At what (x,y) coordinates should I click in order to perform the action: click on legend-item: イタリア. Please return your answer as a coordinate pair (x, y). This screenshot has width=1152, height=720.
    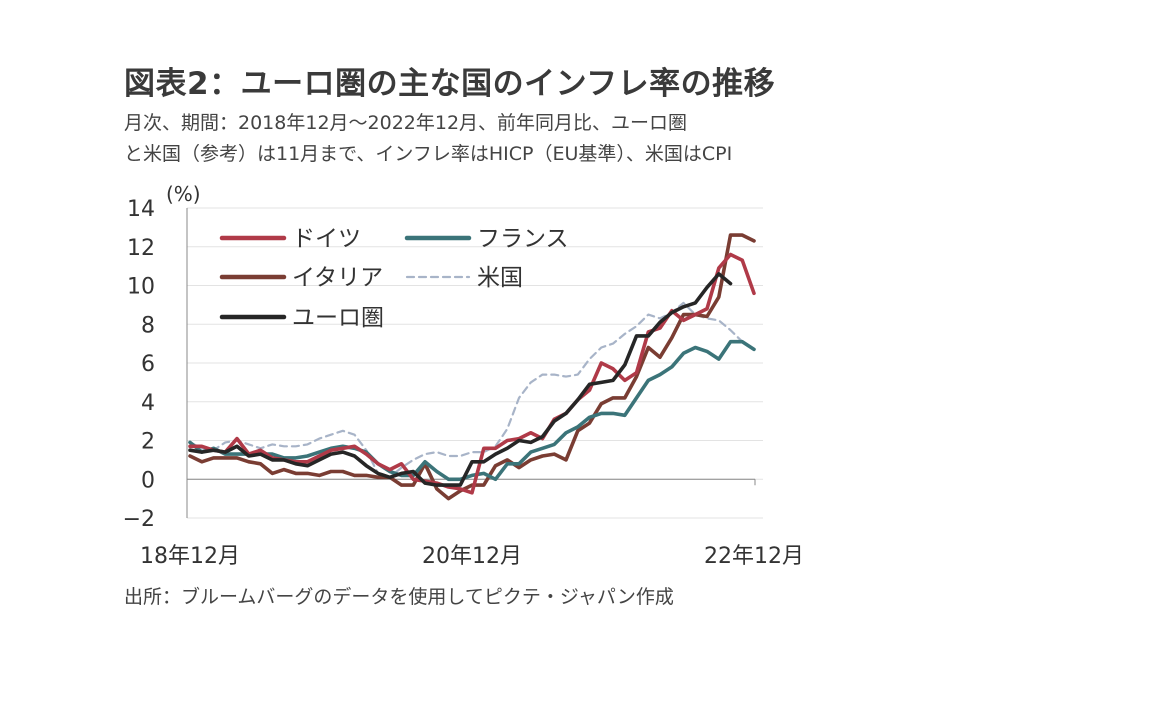
    Looking at the image, I should click on (301, 278).